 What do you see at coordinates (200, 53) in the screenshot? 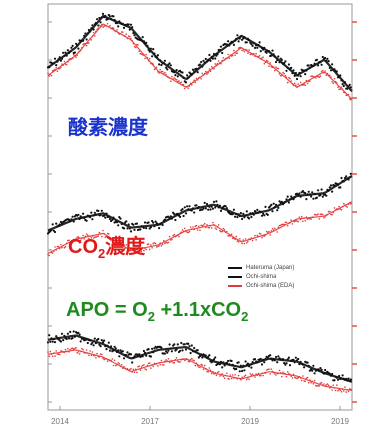
I see `o2-series-black-line` at bounding box center [200, 53].